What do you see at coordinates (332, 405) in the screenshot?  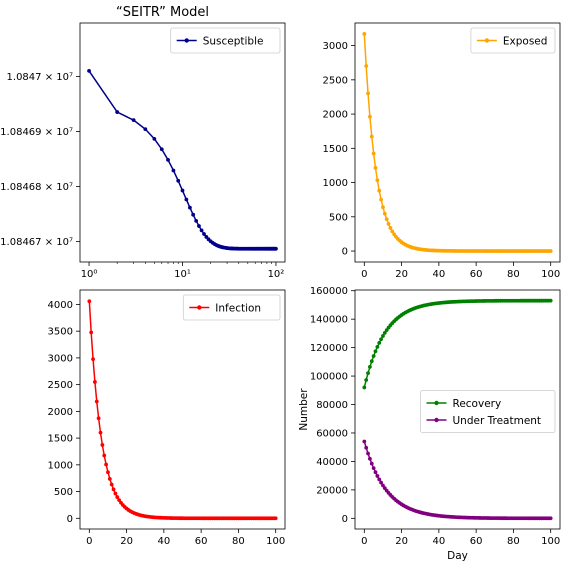 I see `y-tick-label: 80000` at bounding box center [332, 405].